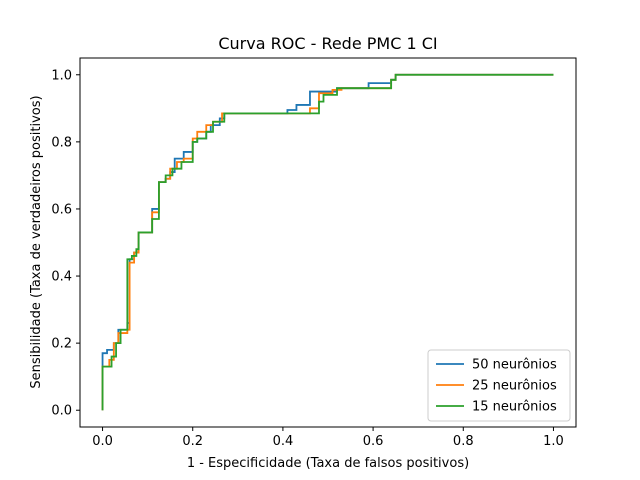 Image resolution: width=640 pixels, height=480 pixels. What do you see at coordinates (514, 407) in the screenshot?
I see `legend-label-3: 15 neurônios` at bounding box center [514, 407].